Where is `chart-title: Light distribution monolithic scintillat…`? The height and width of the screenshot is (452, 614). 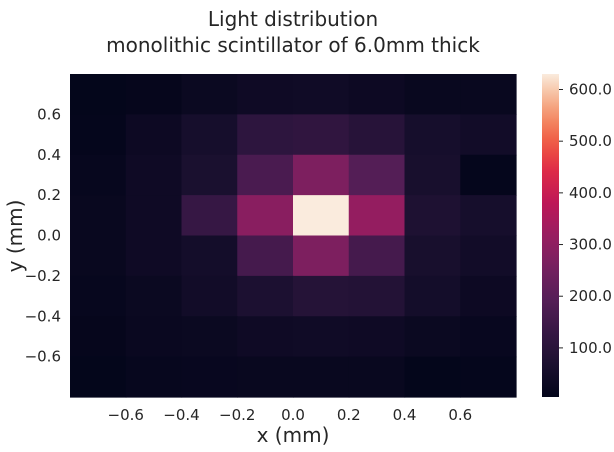
chart-title: Light distribution monolithic scintillat… is located at coordinates (293, 32).